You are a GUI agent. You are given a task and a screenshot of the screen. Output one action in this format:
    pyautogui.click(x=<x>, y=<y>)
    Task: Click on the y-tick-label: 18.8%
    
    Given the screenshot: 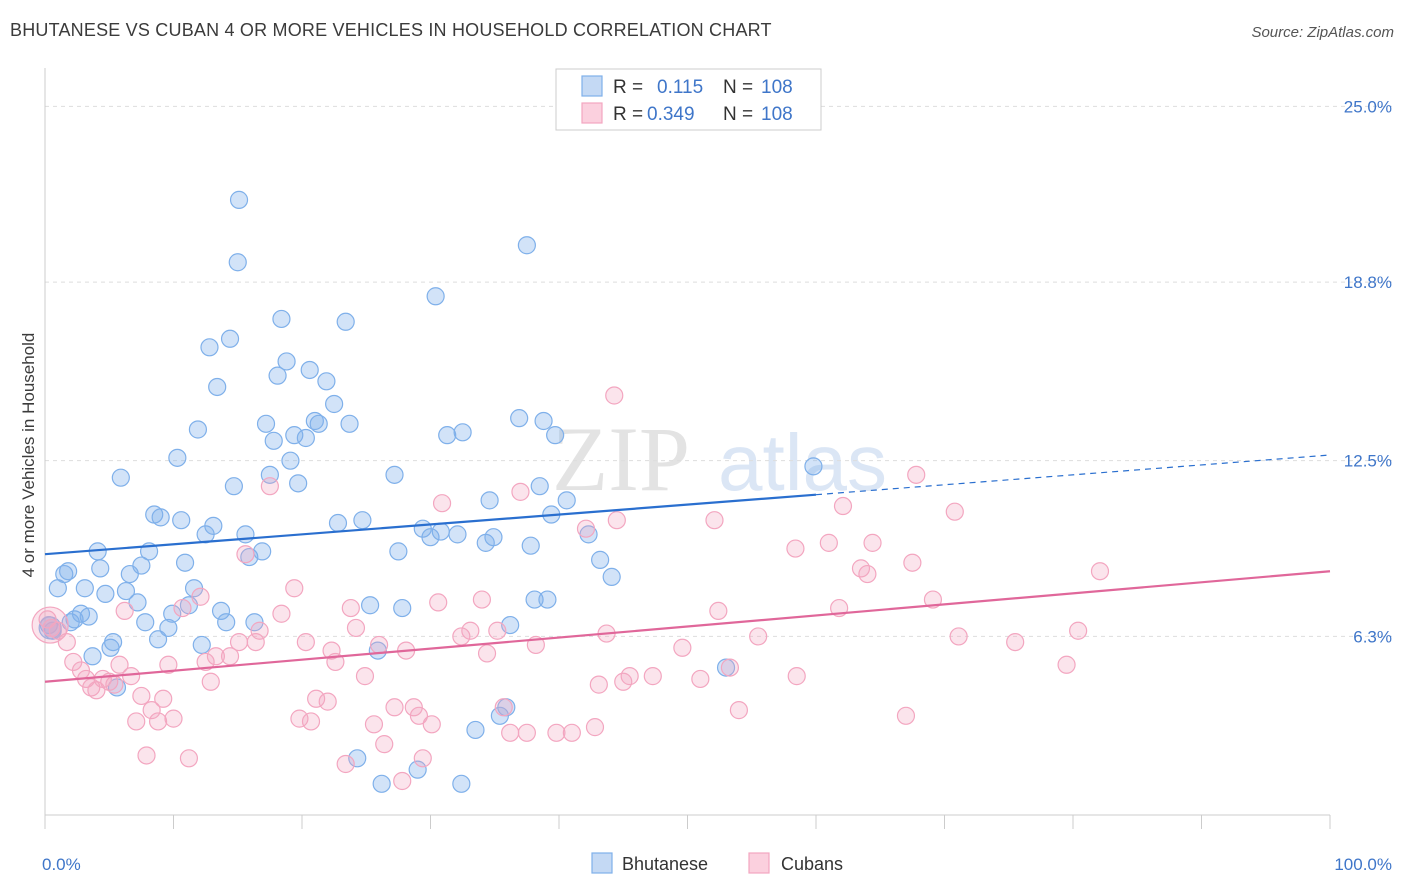 What is the action you would take?
    pyautogui.click(x=1368, y=282)
    